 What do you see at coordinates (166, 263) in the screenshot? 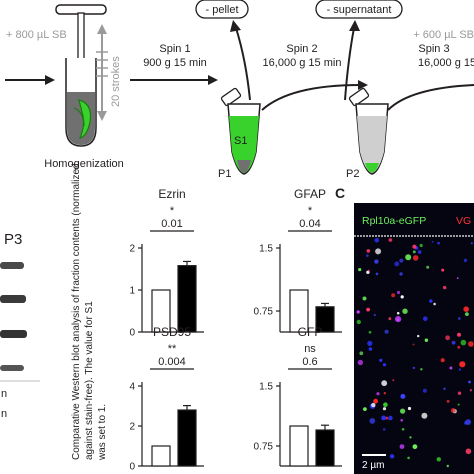
I see `bar-chart-ezrin: Ezrin *0.01 0 1 2` at bounding box center [166, 263].